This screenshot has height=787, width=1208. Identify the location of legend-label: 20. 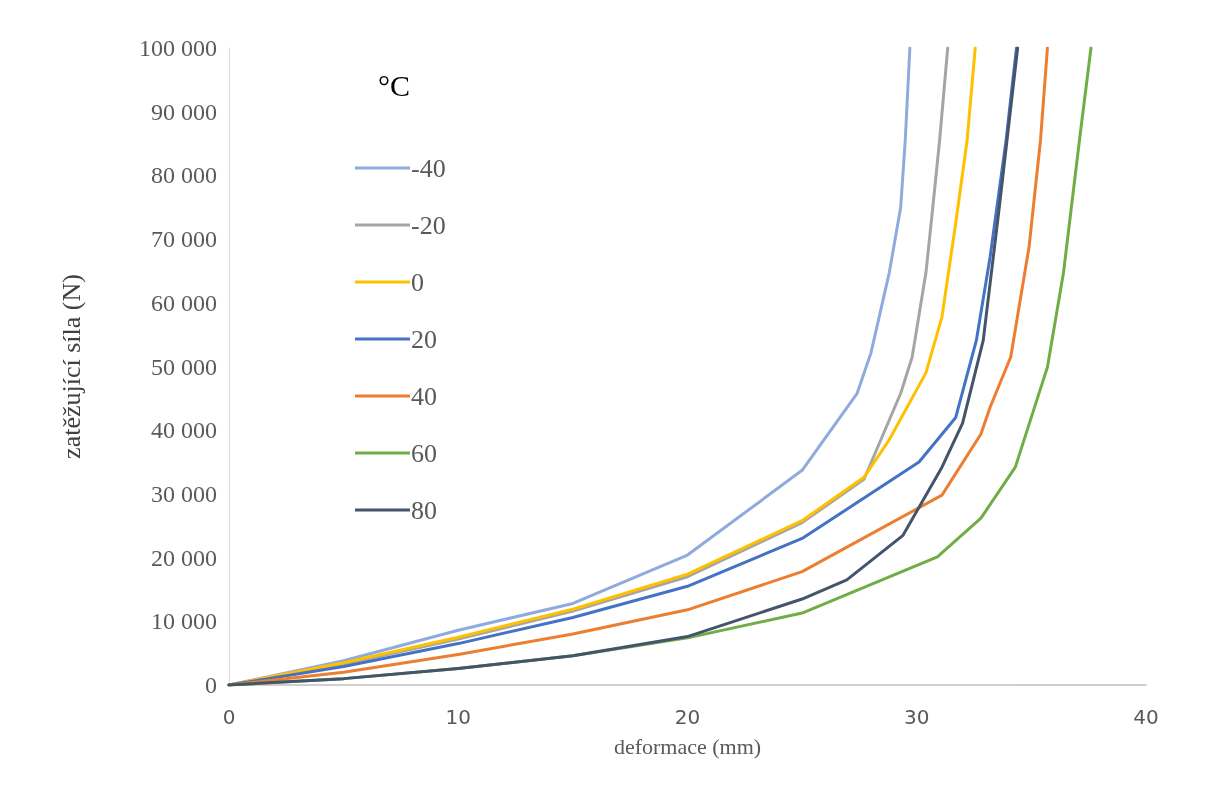
(424, 339).